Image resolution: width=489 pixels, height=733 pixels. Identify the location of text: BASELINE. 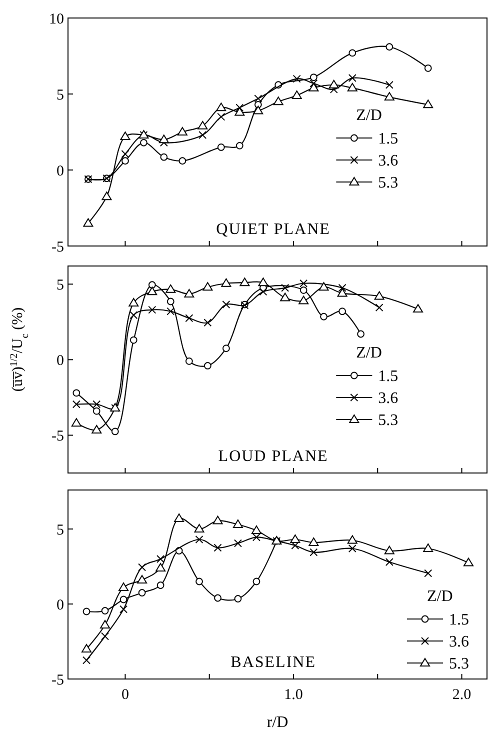
(273, 662).